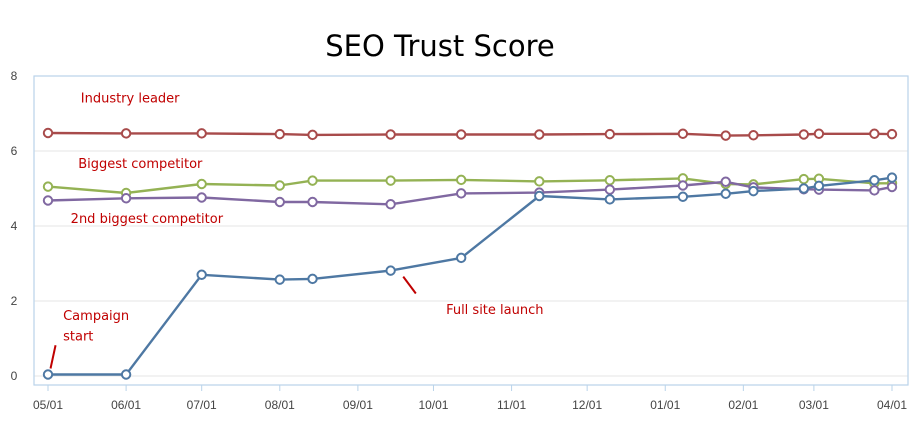  What do you see at coordinates (96, 316) in the screenshot?
I see `annotation-label: Campaign` at bounding box center [96, 316].